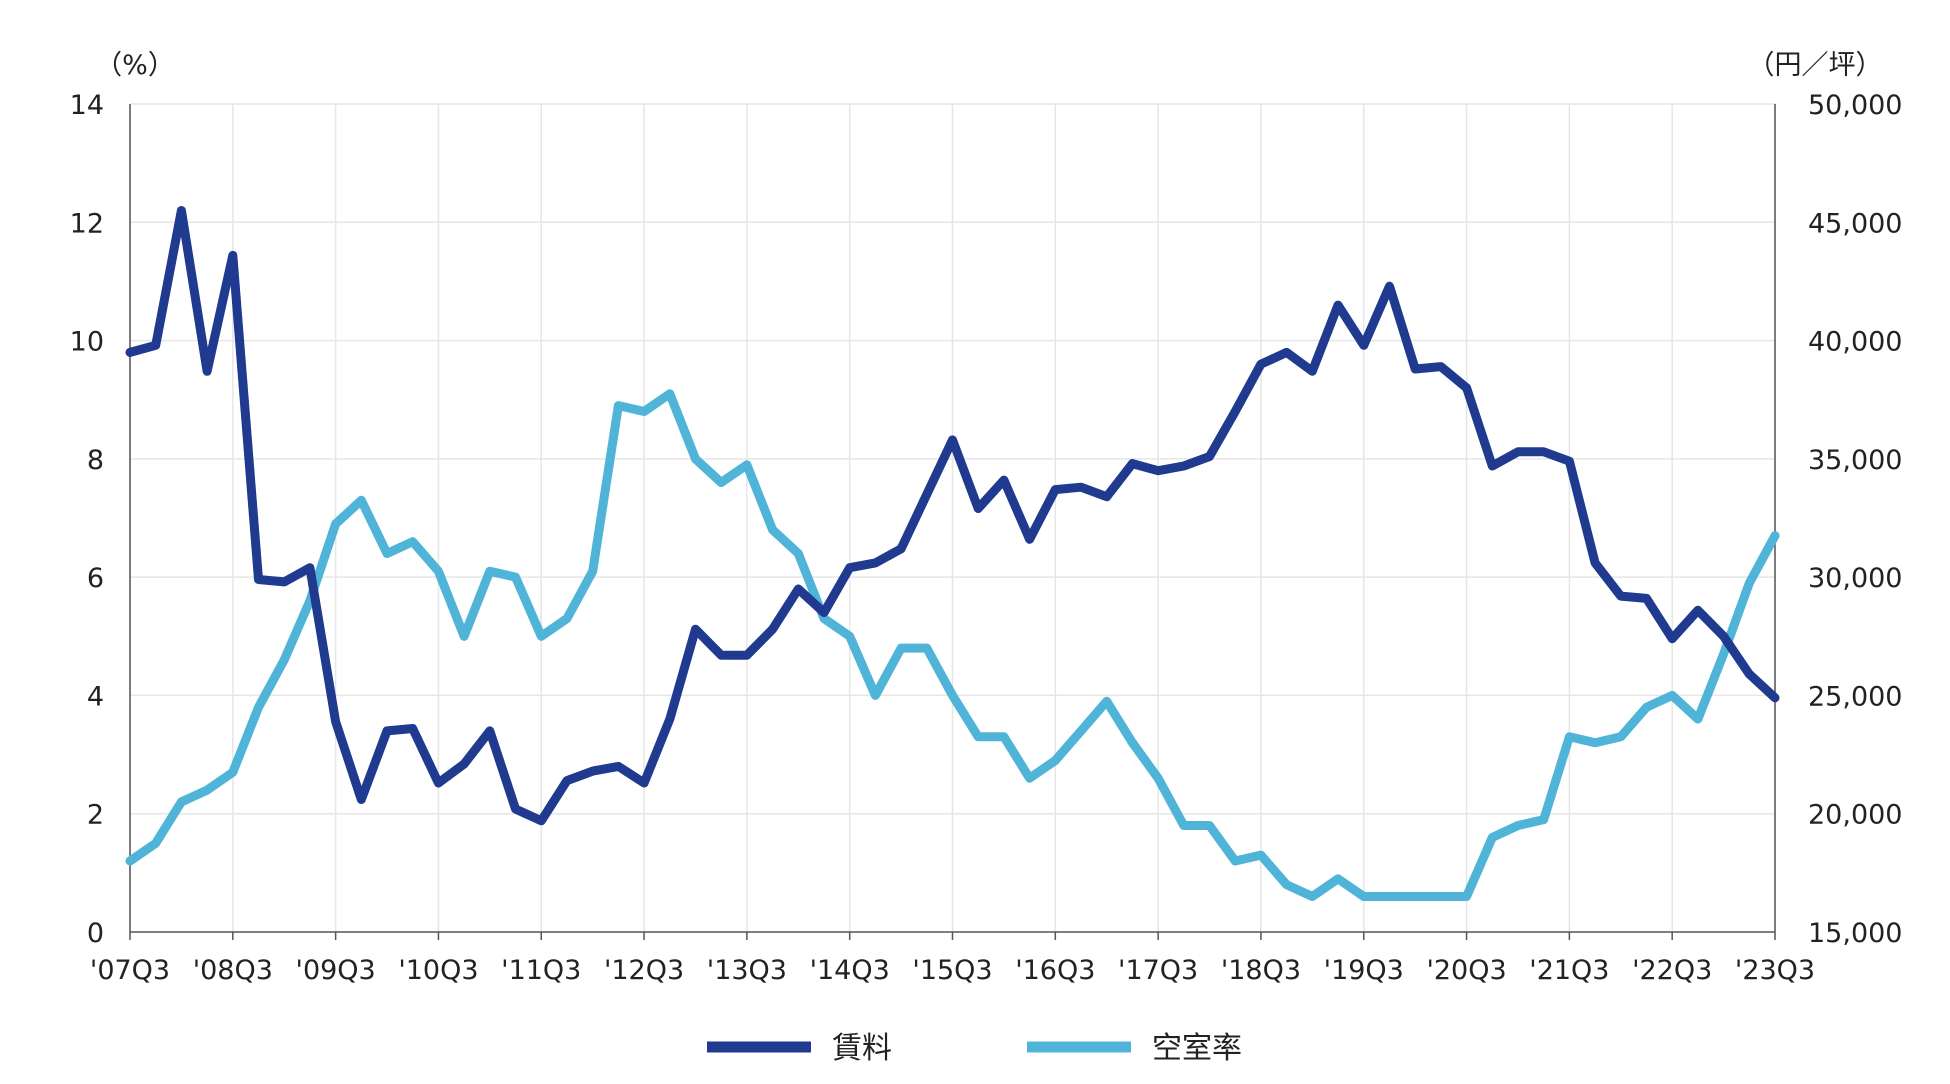  I want to click on x-tick-label: '18Q3, so click(1261, 970).